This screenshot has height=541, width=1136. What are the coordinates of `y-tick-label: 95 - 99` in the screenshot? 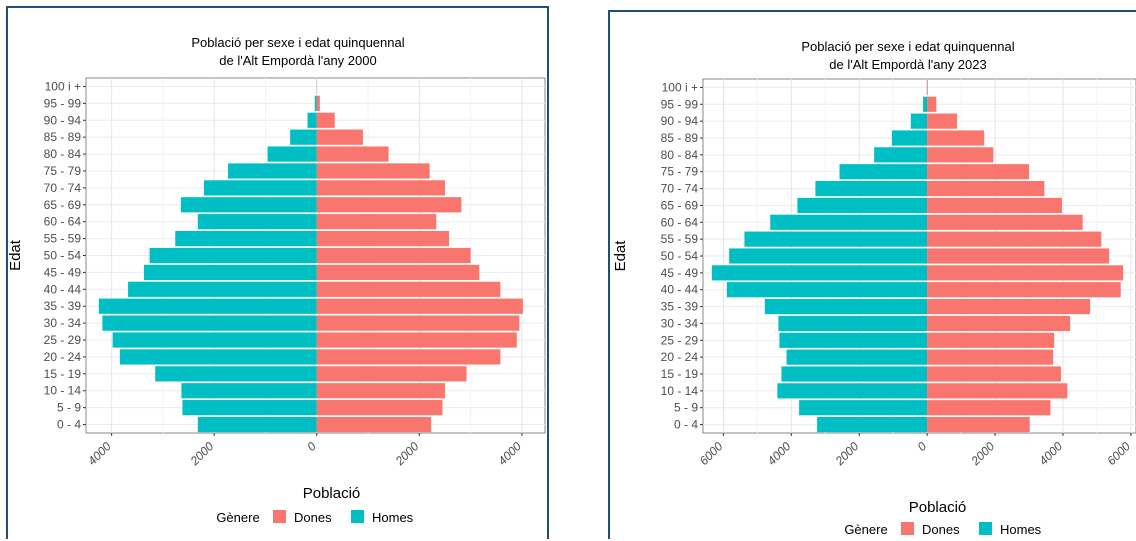 It's located at (63, 103).